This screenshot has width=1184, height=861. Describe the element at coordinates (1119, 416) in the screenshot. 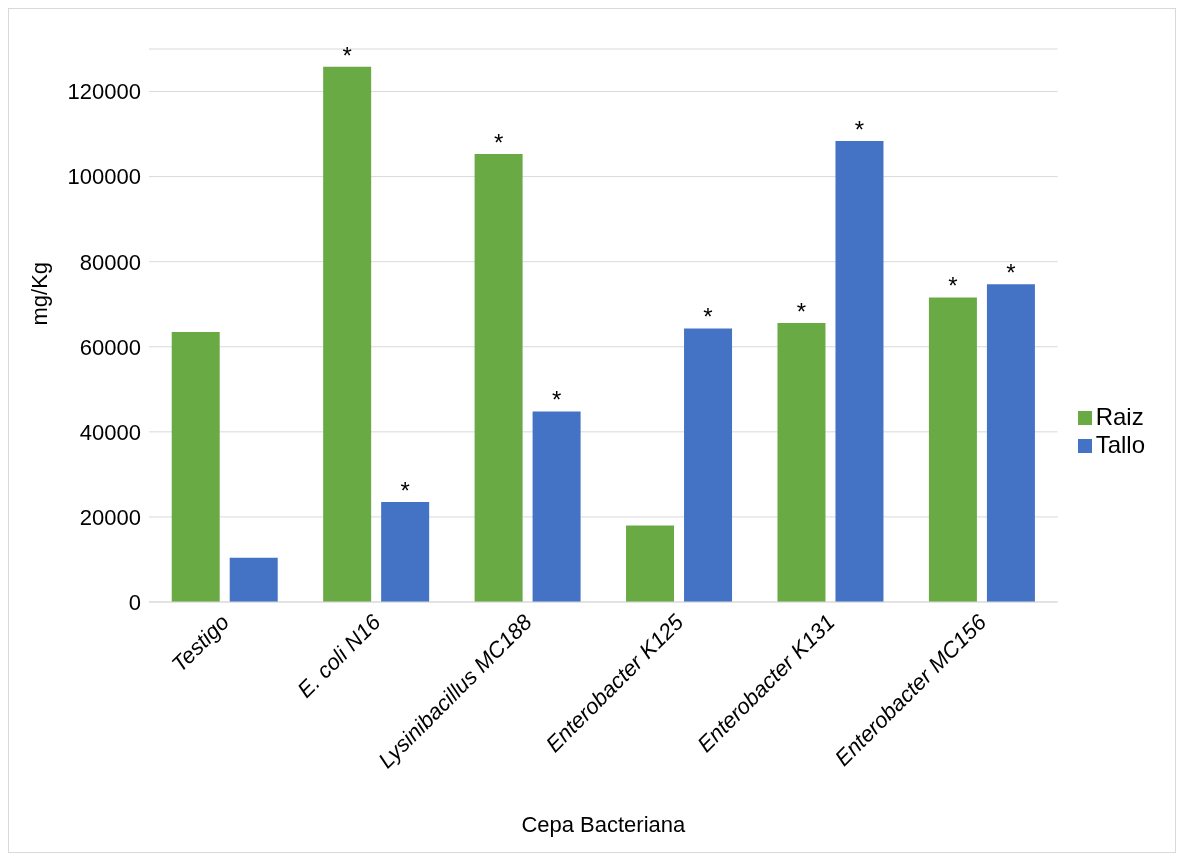

I see `legend-label: Raiz` at that location.